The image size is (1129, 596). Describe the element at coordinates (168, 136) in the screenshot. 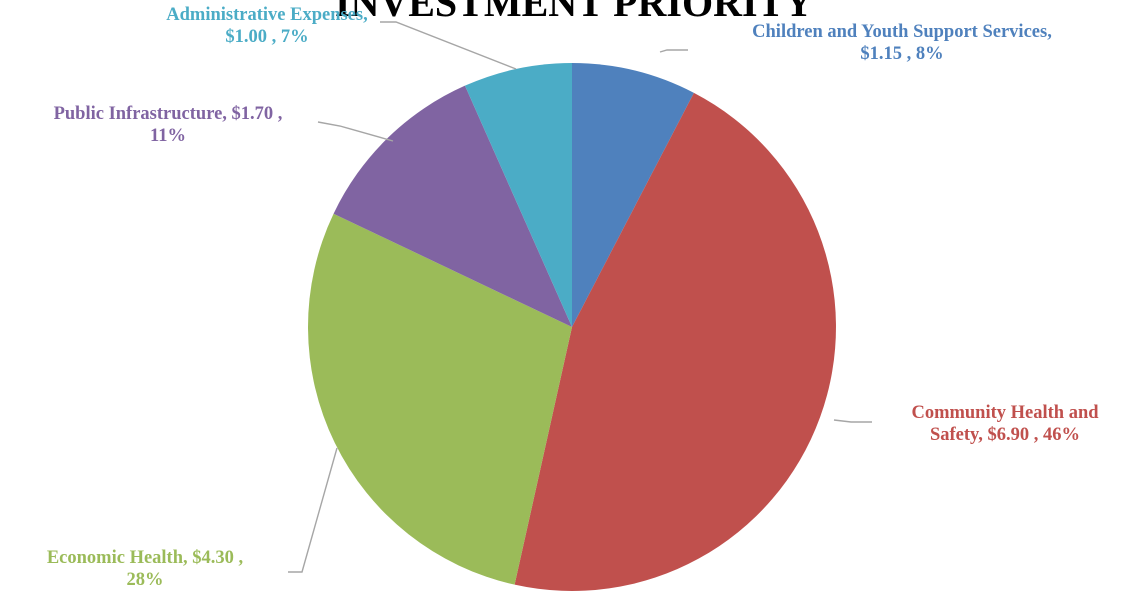

I see `data-label-line: 11%` at that location.